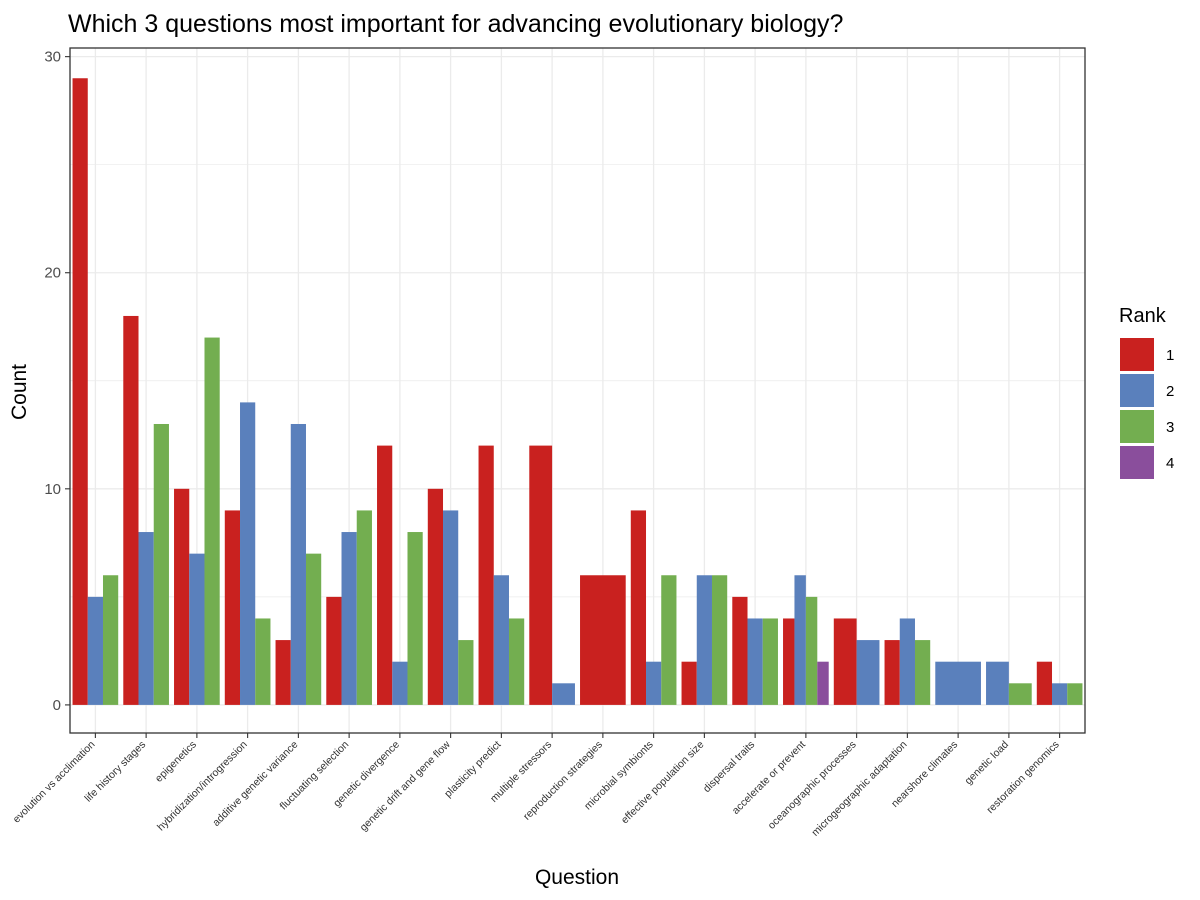  Describe the element at coordinates (1170, 463) in the screenshot. I see `legend-label-rank-4: 4` at that location.